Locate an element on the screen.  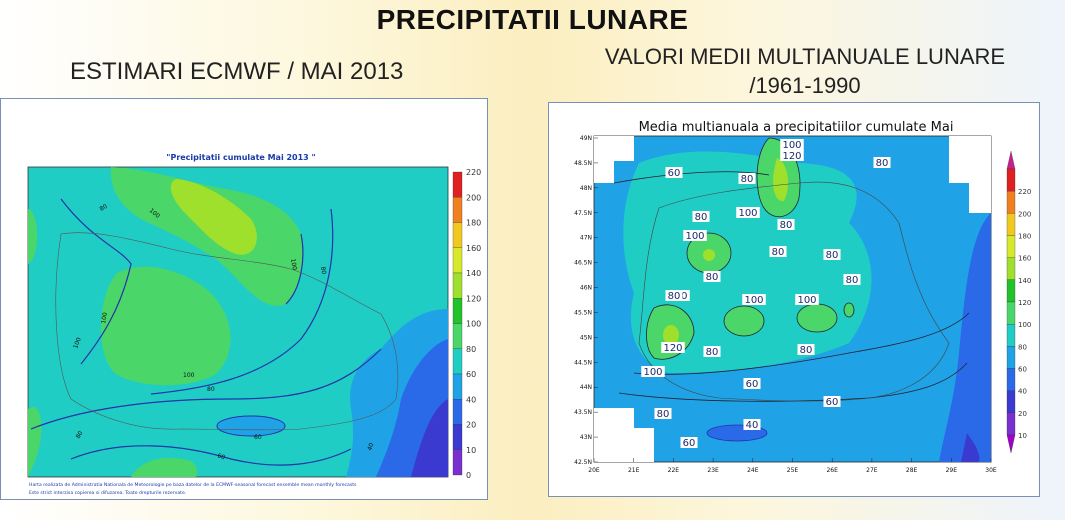
lat-tick-label: 44.5N is located at coordinates (583, 362).